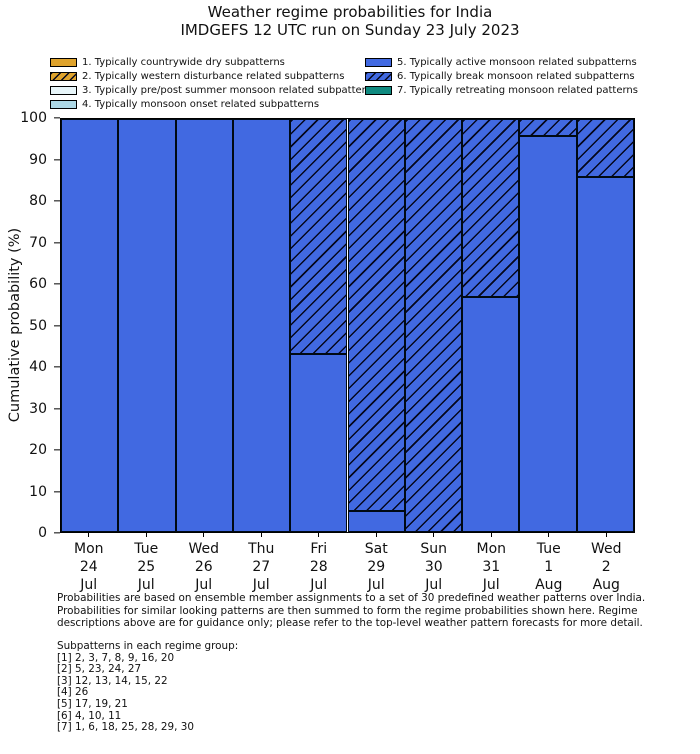 This screenshot has height=754, width=700. I want to click on bar-Sat-29-Jul, so click(376, 325).